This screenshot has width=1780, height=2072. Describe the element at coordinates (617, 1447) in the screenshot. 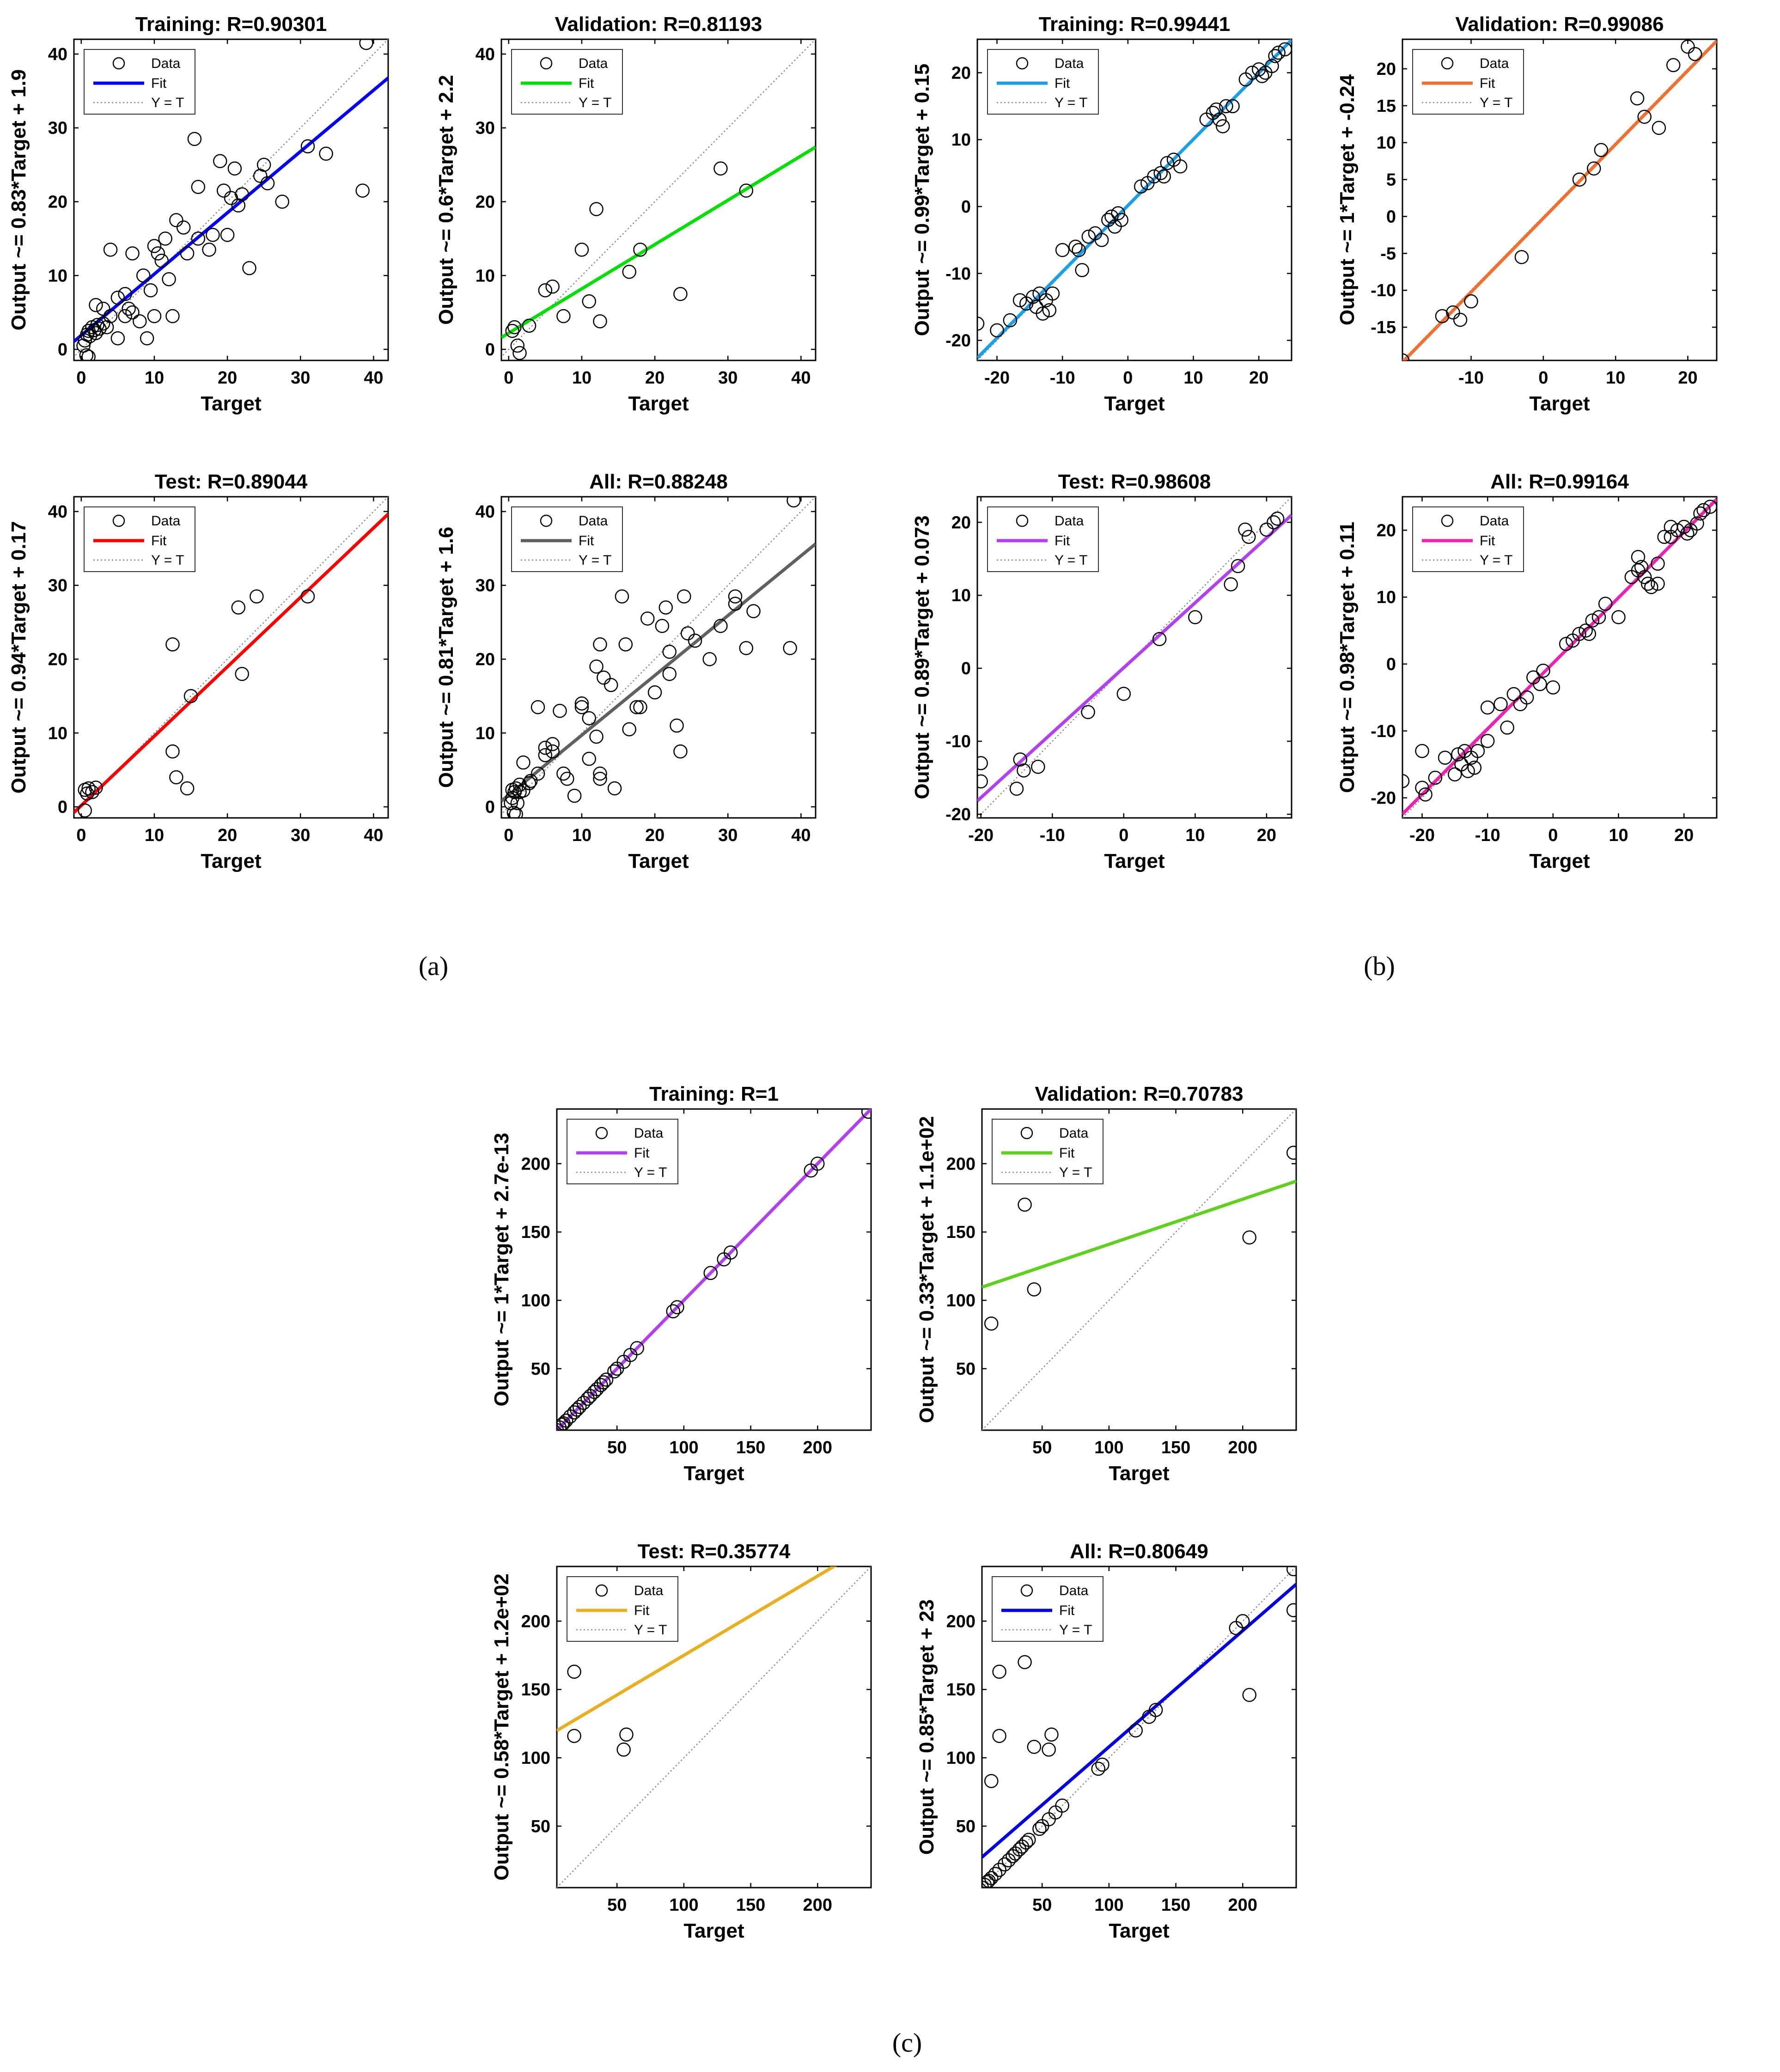

I see `x-tick-label: 50` at that location.